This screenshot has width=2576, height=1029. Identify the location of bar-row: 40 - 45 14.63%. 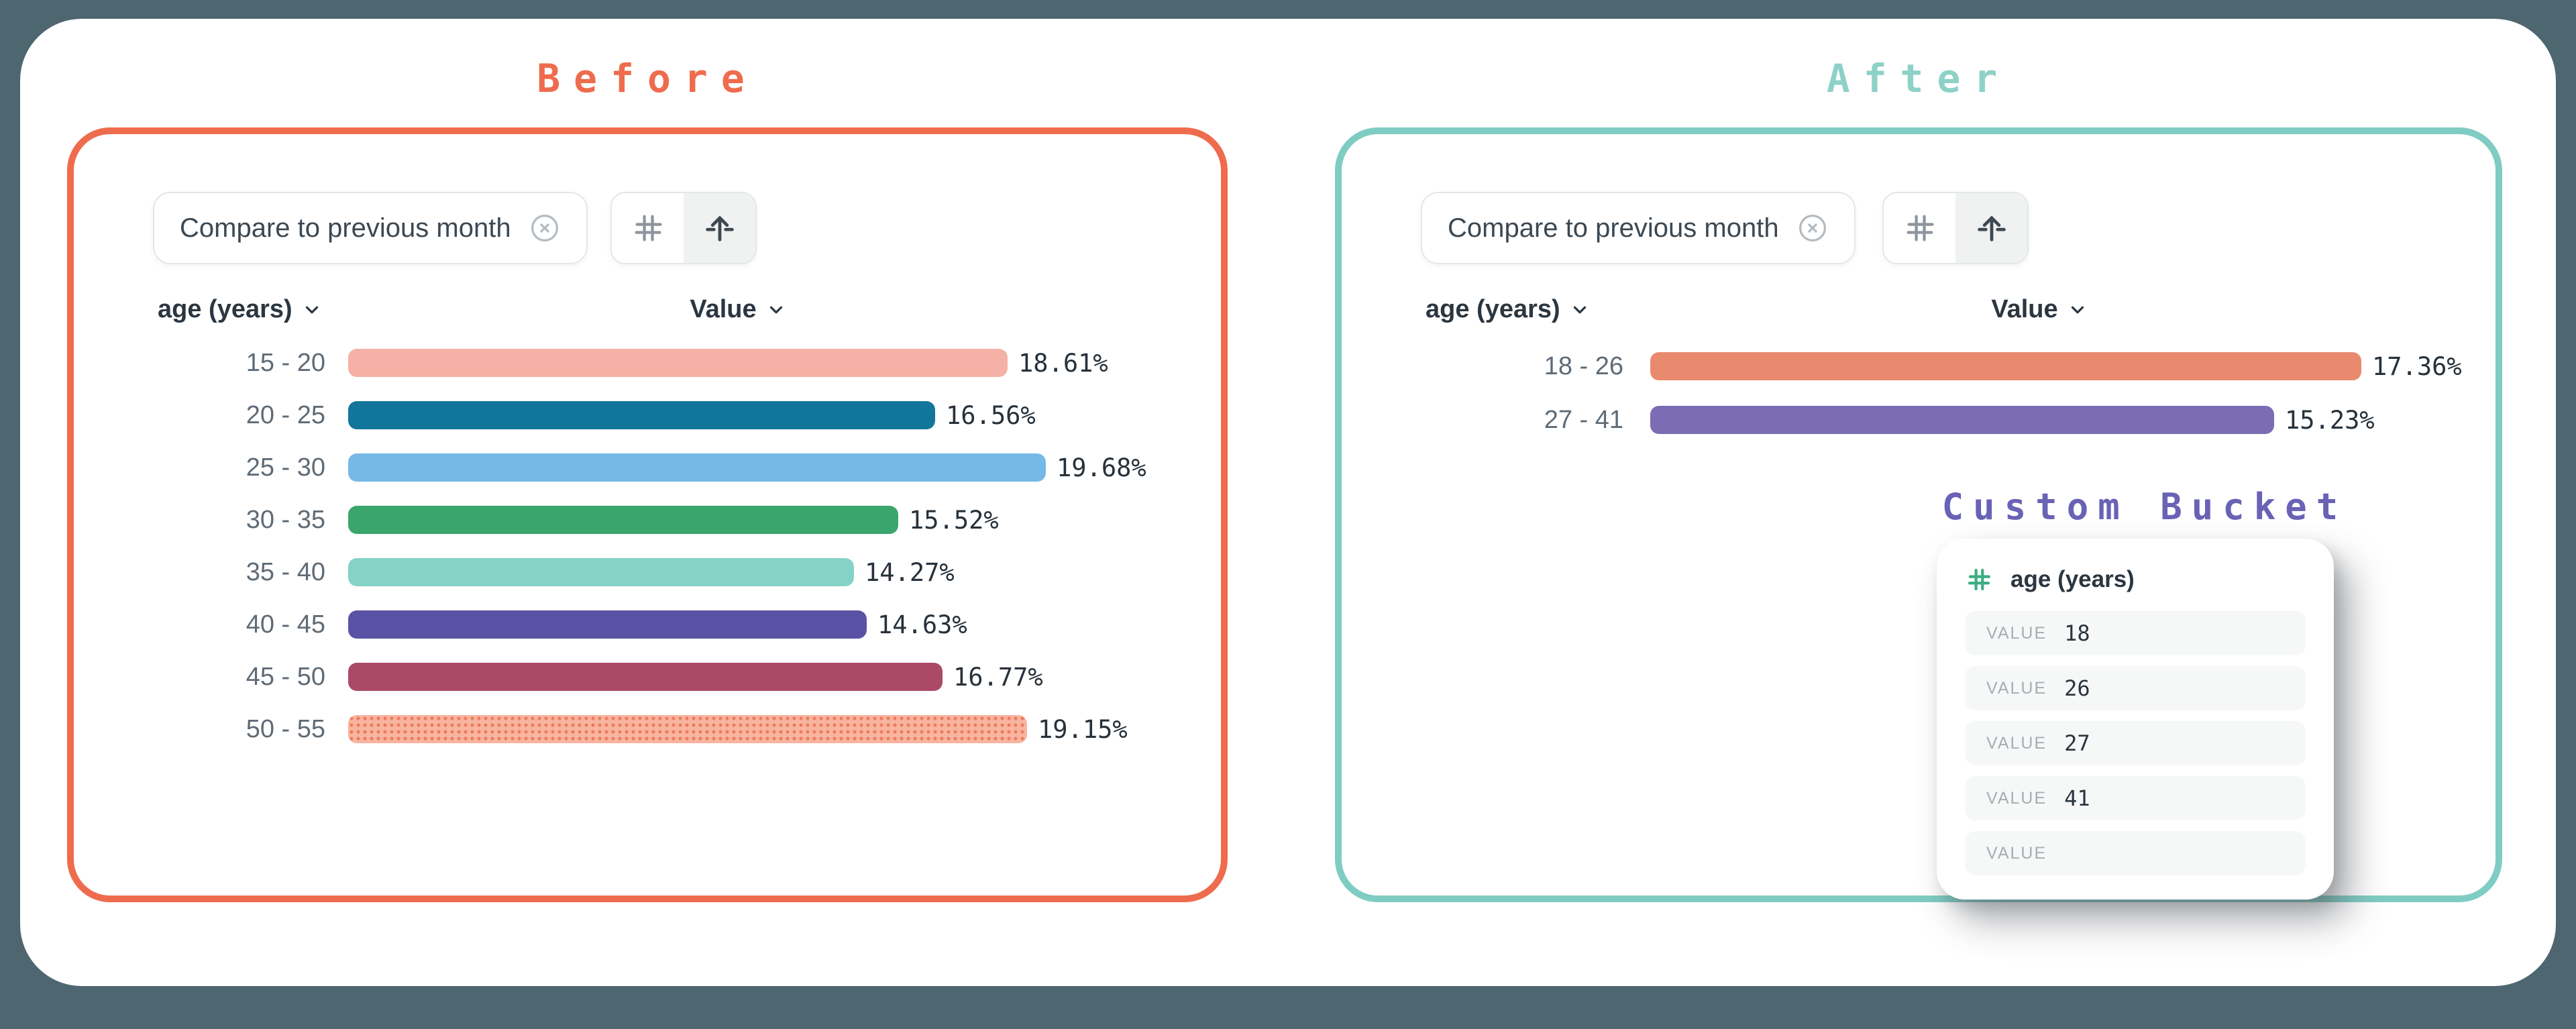
(641, 624).